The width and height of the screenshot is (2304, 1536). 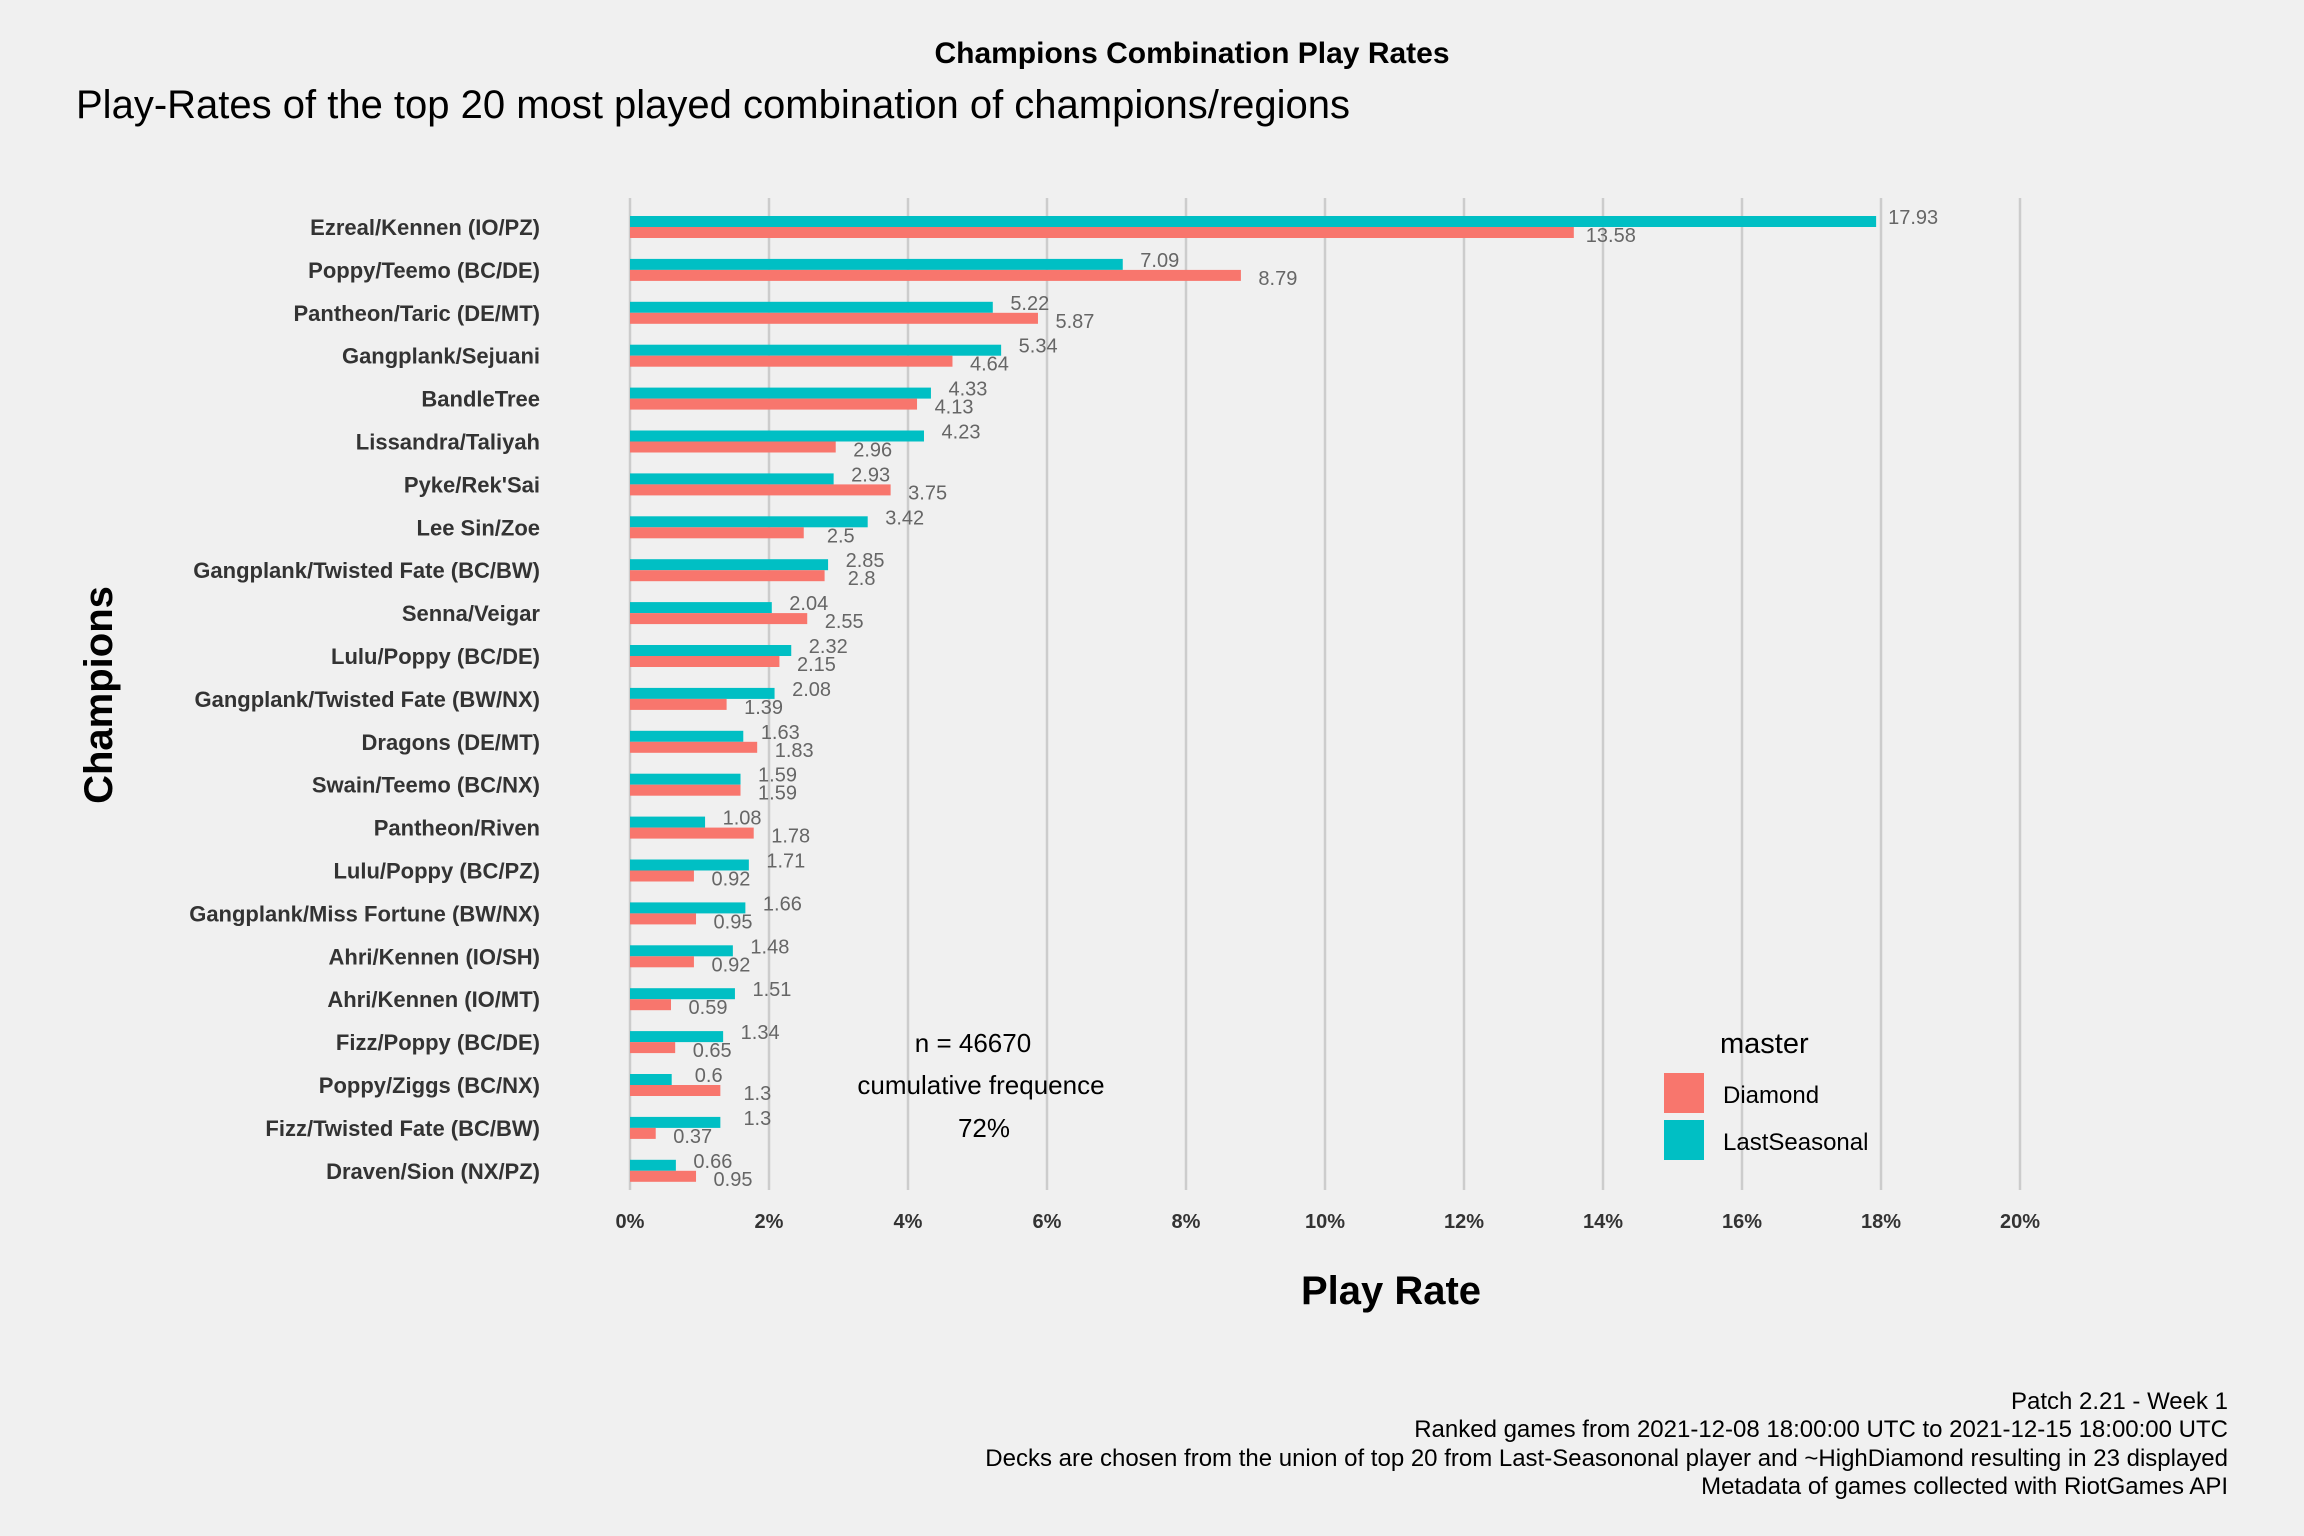 I want to click on category-label: Poppy/Ziggs (BC/NX), so click(x=429, y=1085).